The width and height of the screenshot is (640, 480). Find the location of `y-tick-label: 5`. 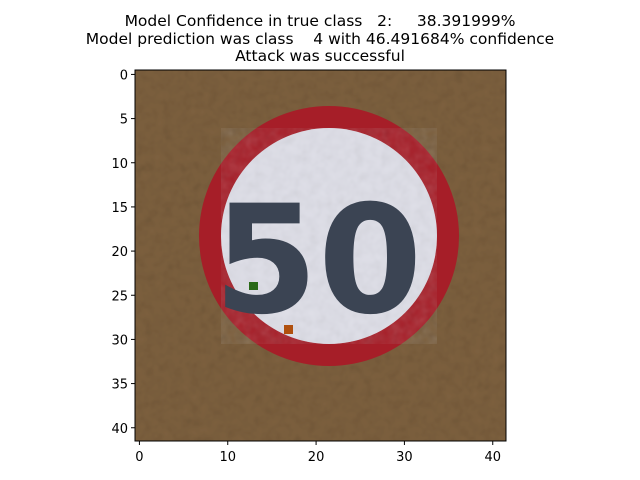

y-tick-label: 5 is located at coordinates (124, 120).